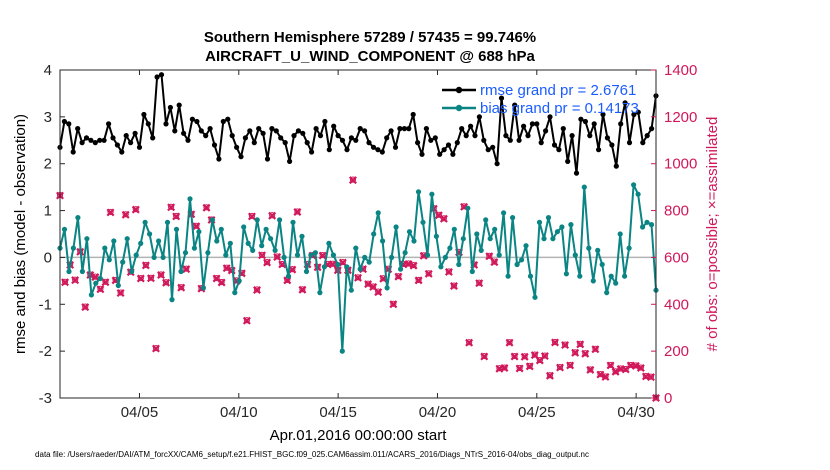 This screenshot has height=470, width=830. I want to click on y-tick-label: -1, so click(45, 304).